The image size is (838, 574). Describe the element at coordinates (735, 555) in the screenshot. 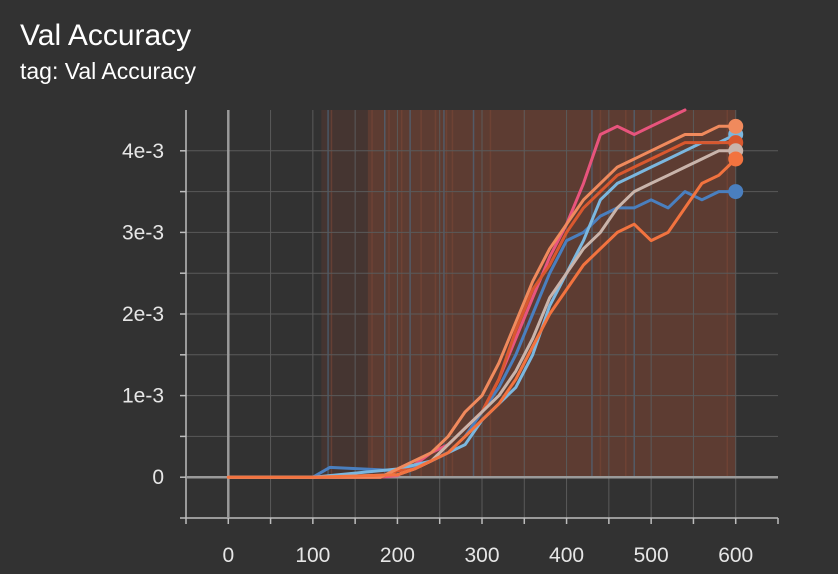

I see `x-tick-label: 600` at that location.